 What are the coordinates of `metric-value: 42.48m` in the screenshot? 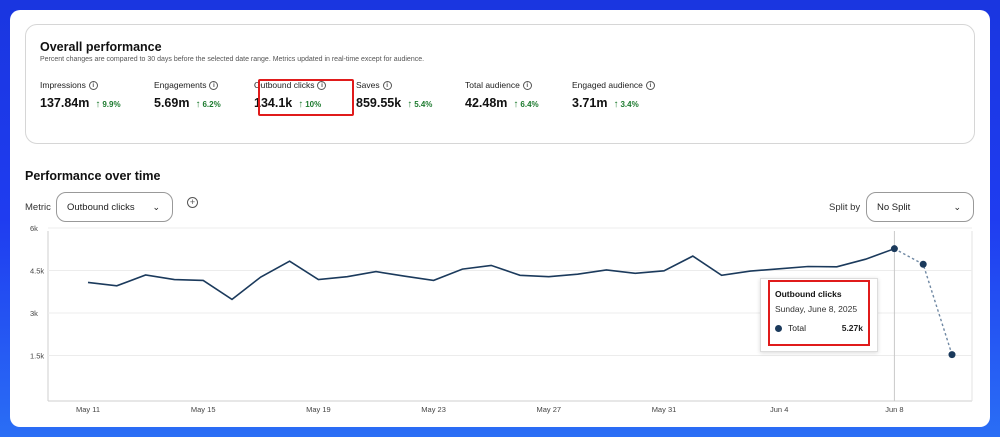 It's located at (486, 103).